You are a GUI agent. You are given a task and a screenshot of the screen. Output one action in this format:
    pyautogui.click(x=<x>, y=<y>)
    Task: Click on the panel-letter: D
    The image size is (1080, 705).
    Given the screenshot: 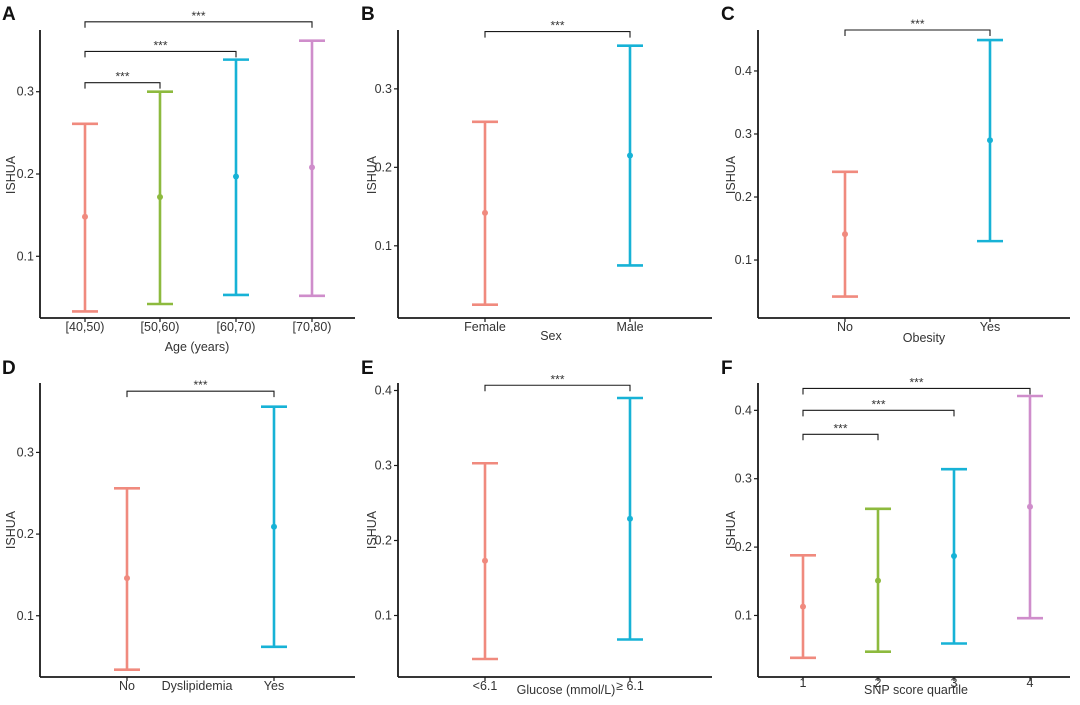 What is the action you would take?
    pyautogui.click(x=9, y=368)
    